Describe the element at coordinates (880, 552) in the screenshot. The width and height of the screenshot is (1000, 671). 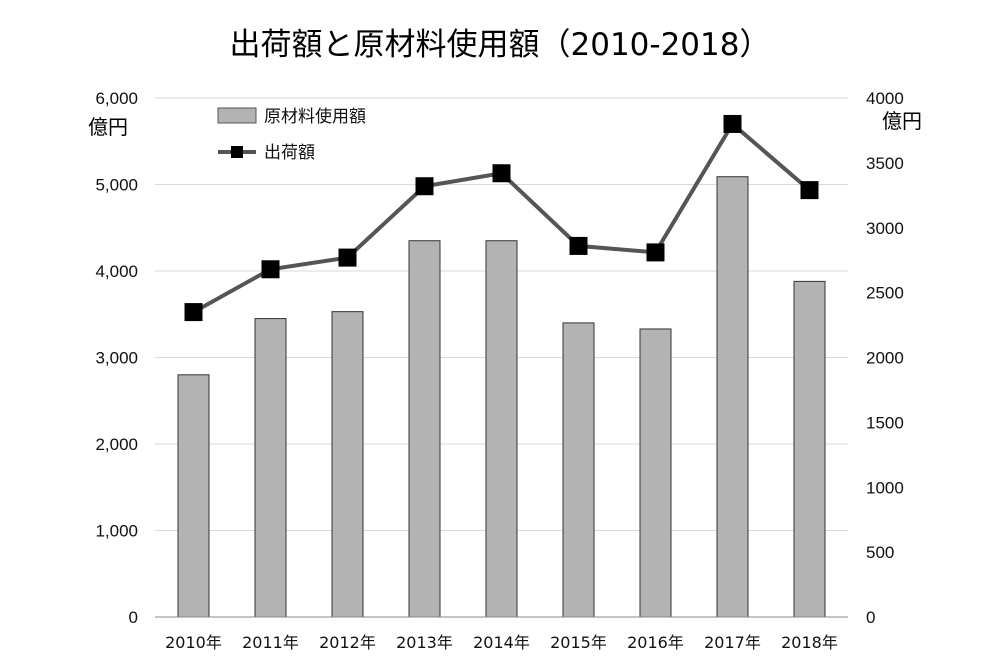
I see `right-tick-label: 500` at that location.